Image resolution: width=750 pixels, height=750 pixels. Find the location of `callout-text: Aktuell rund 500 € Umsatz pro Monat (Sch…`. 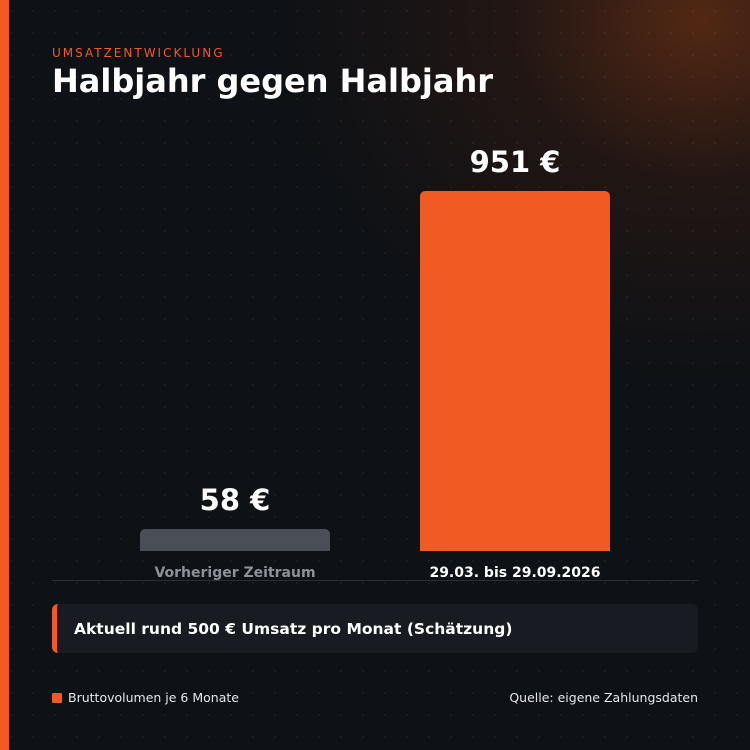

callout-text: Aktuell rund 500 € Umsatz pro Monat (Sch… is located at coordinates (293, 628).